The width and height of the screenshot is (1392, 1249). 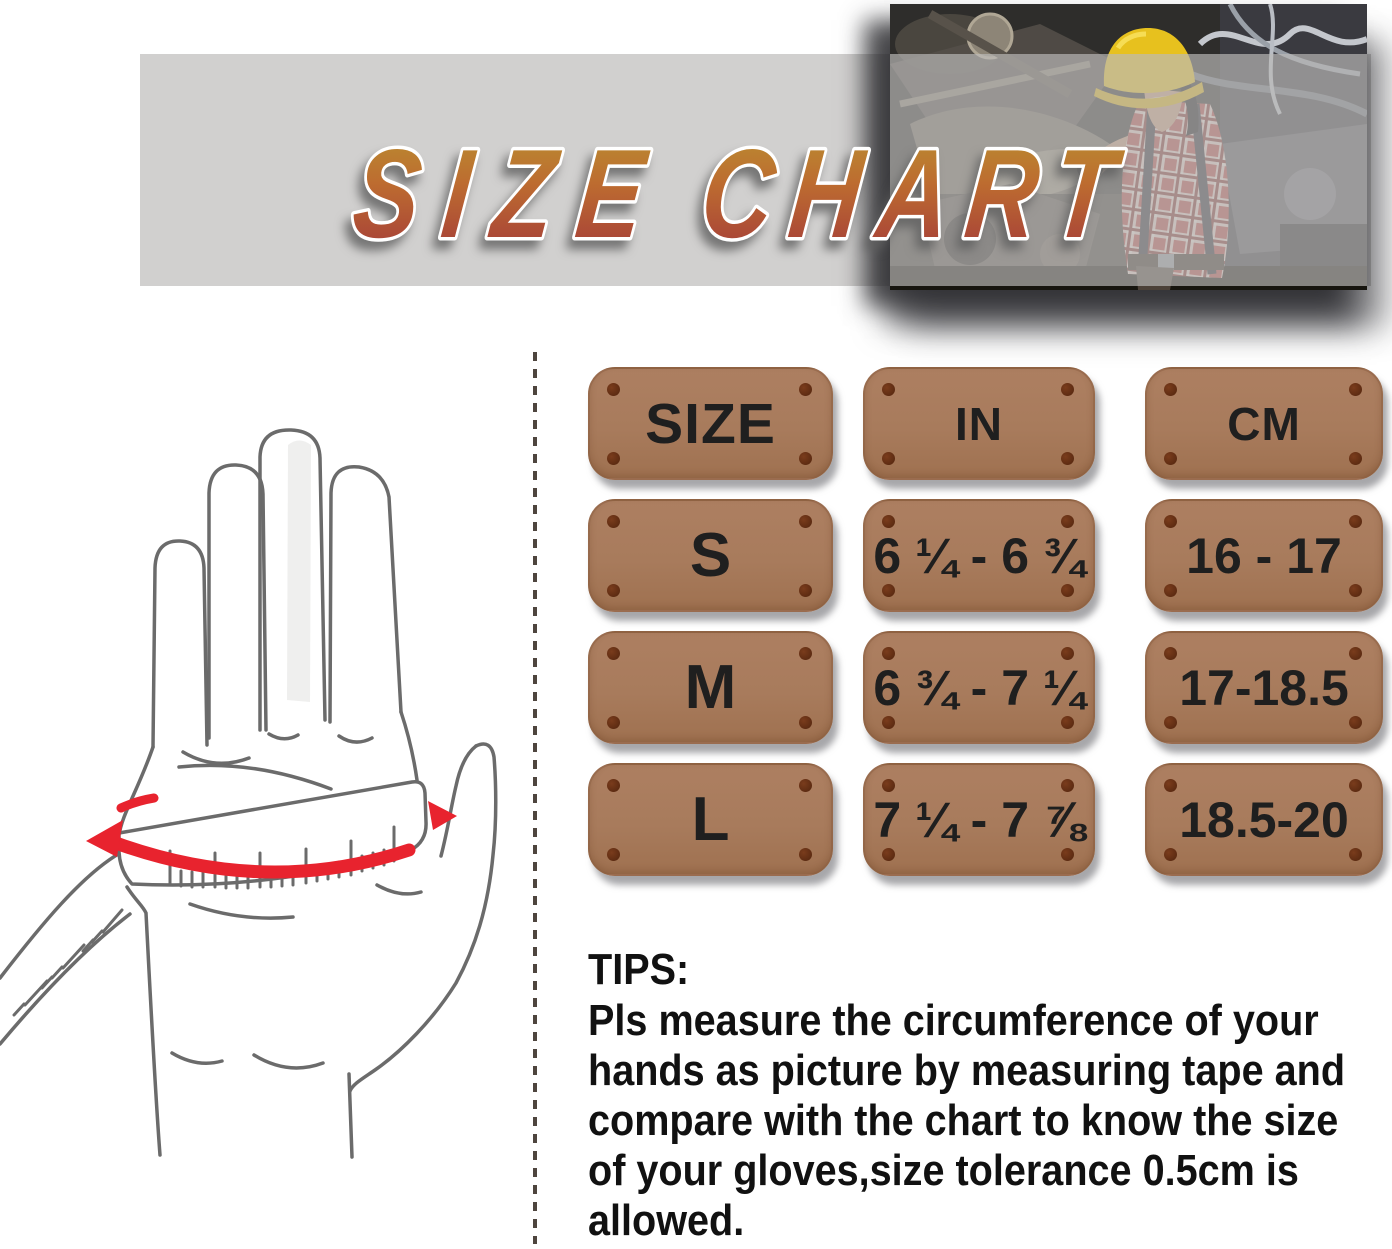 What do you see at coordinates (271, 836) in the screenshot?
I see `measure-direction-arrow` at bounding box center [271, 836].